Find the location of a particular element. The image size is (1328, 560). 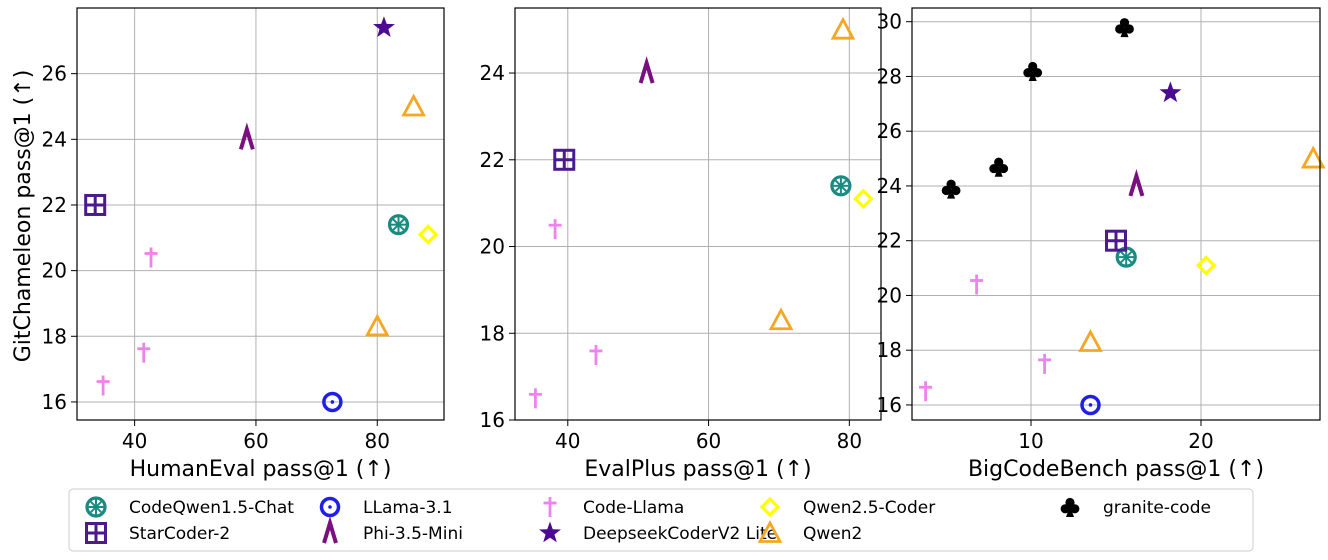

legend-label: granite-code is located at coordinates (1157, 508).